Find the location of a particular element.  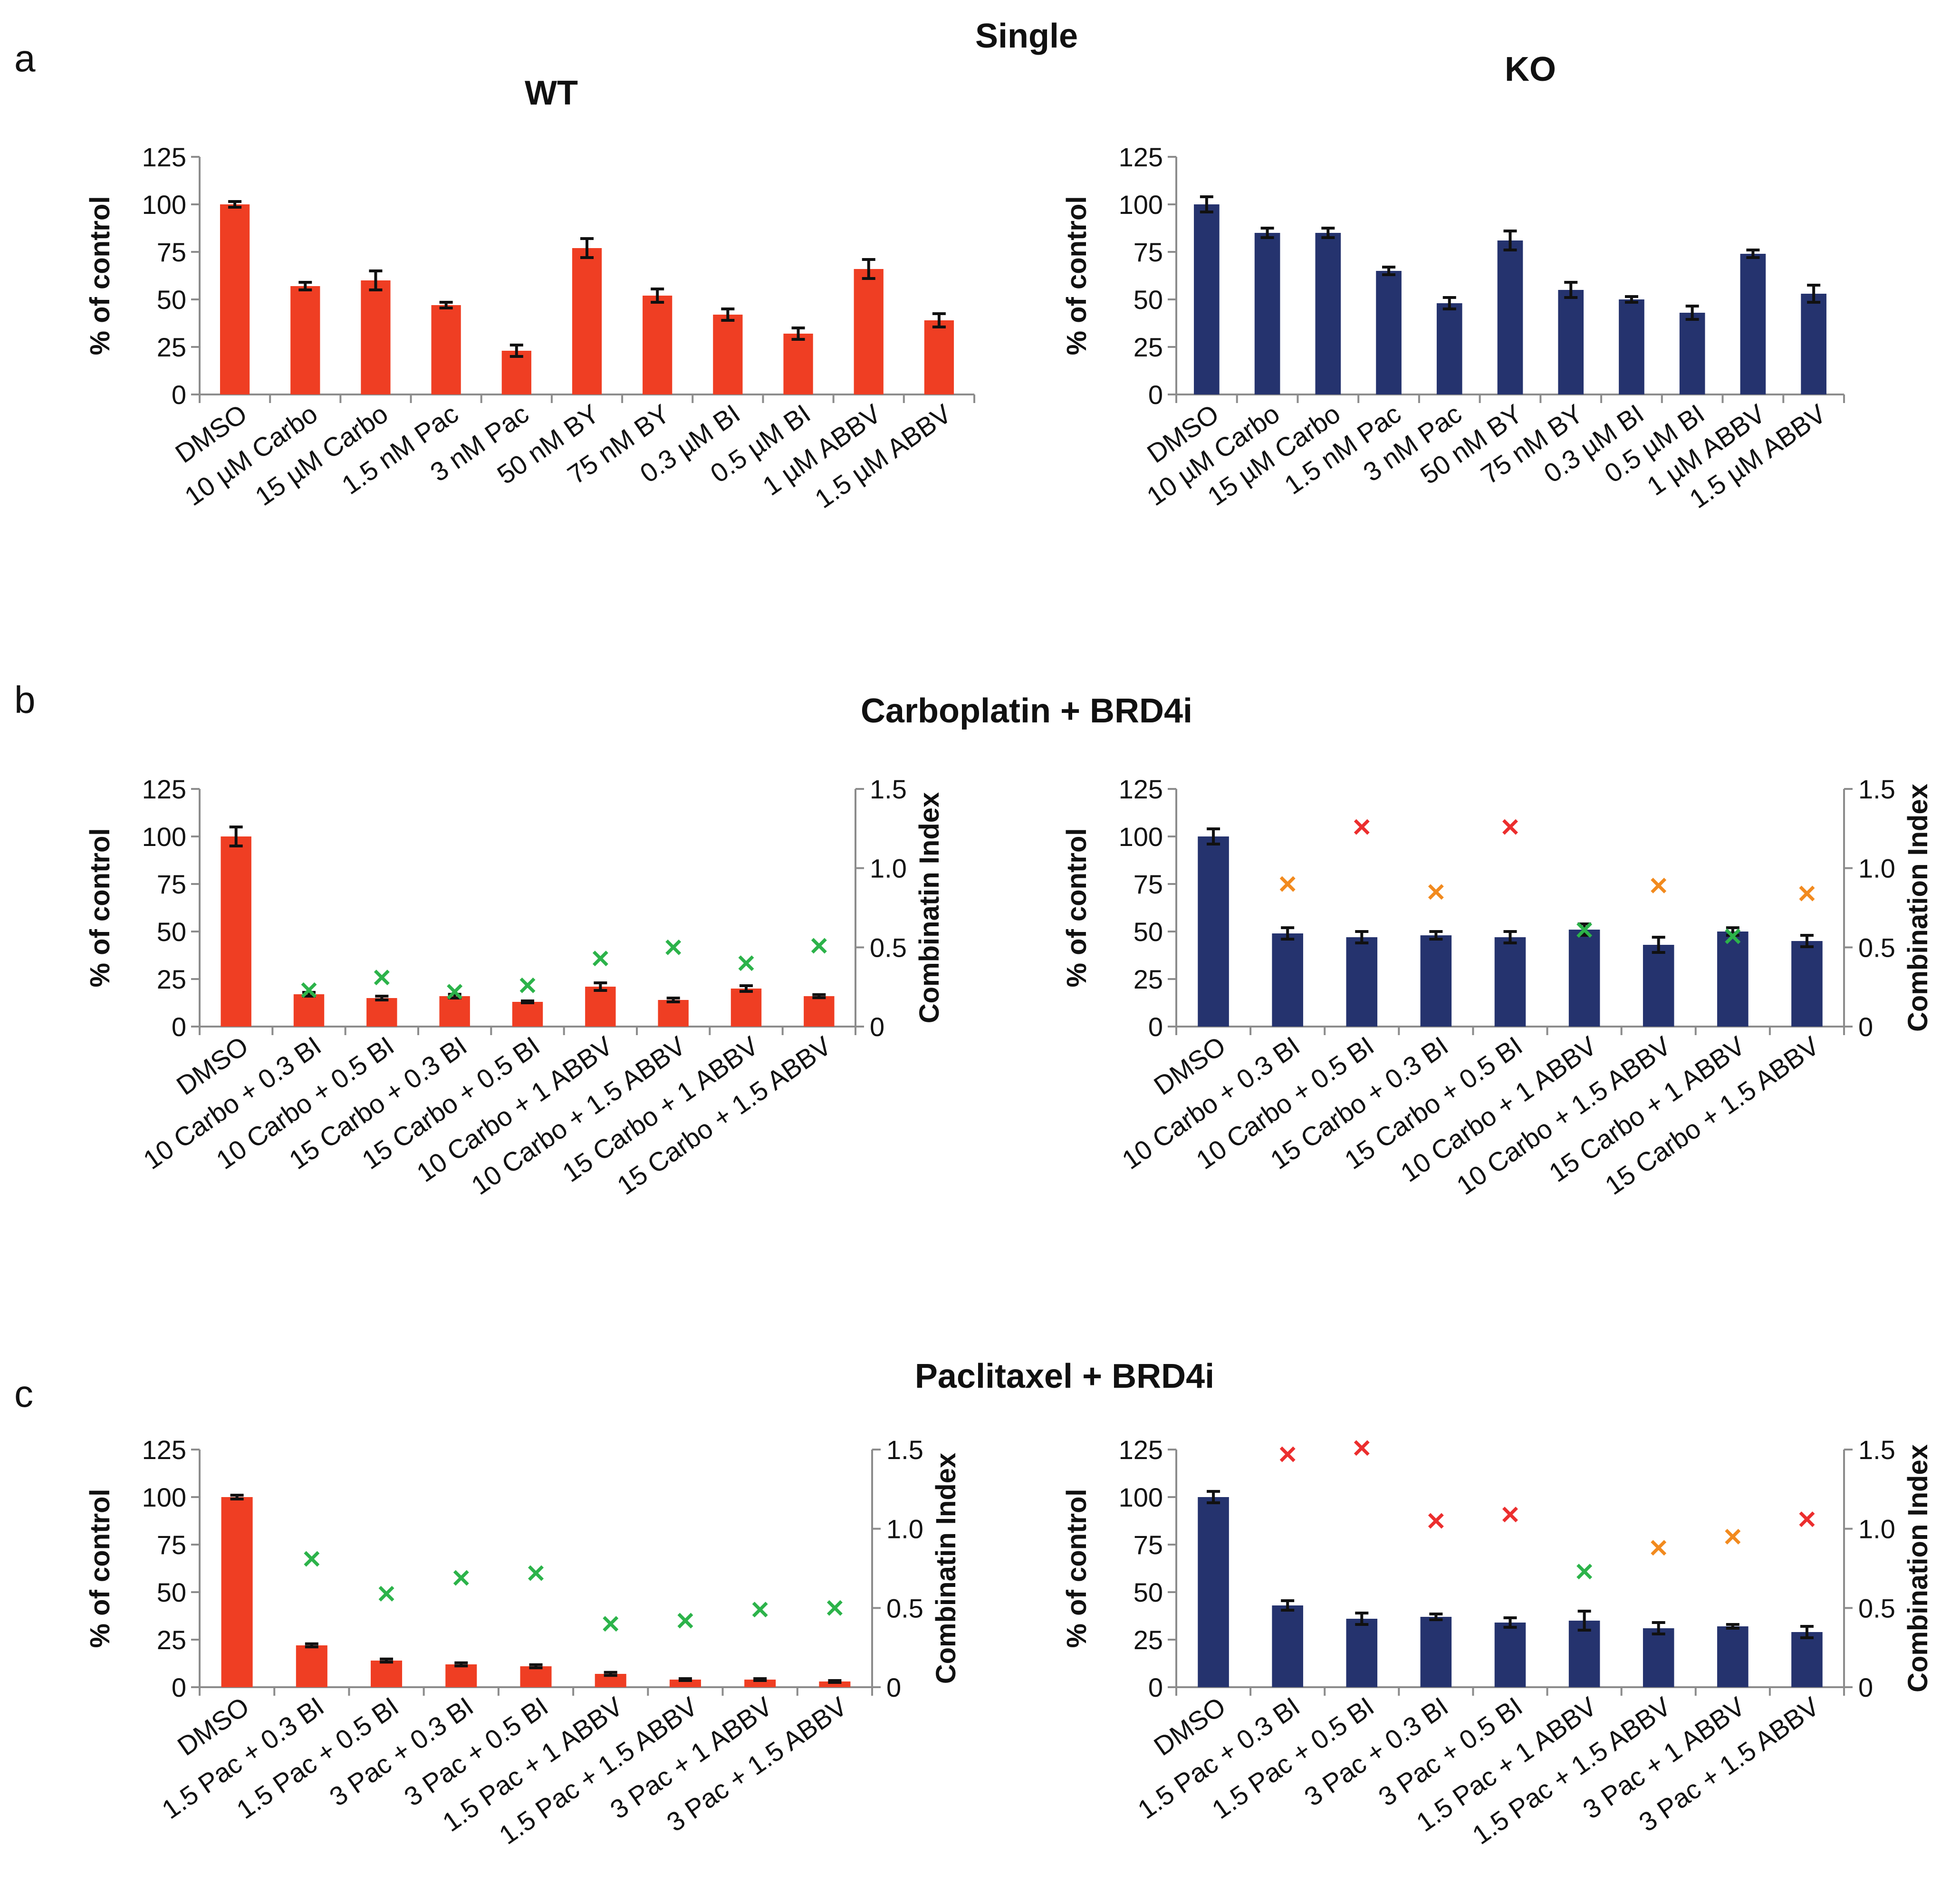

bar-1-um-abbv is located at coordinates (1753, 324).